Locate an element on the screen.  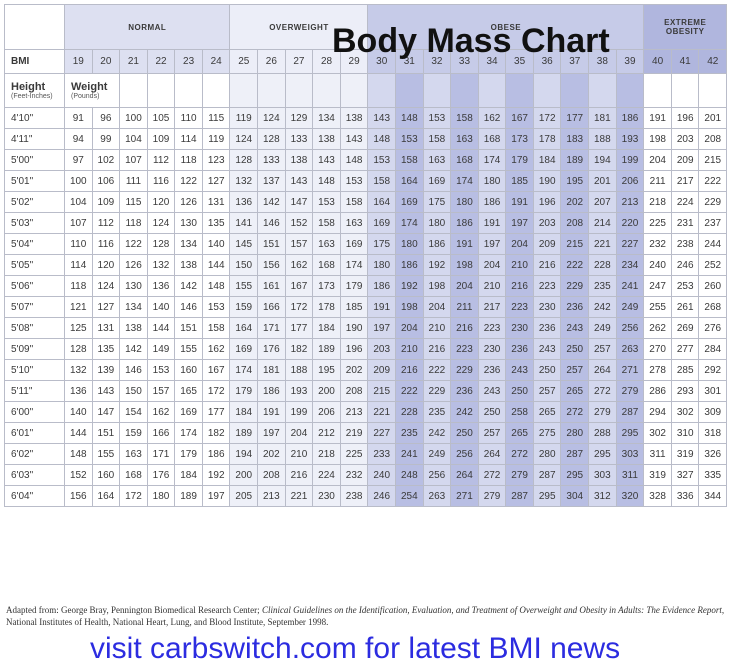
weight-header-title: Weight is located at coordinates (89, 87).